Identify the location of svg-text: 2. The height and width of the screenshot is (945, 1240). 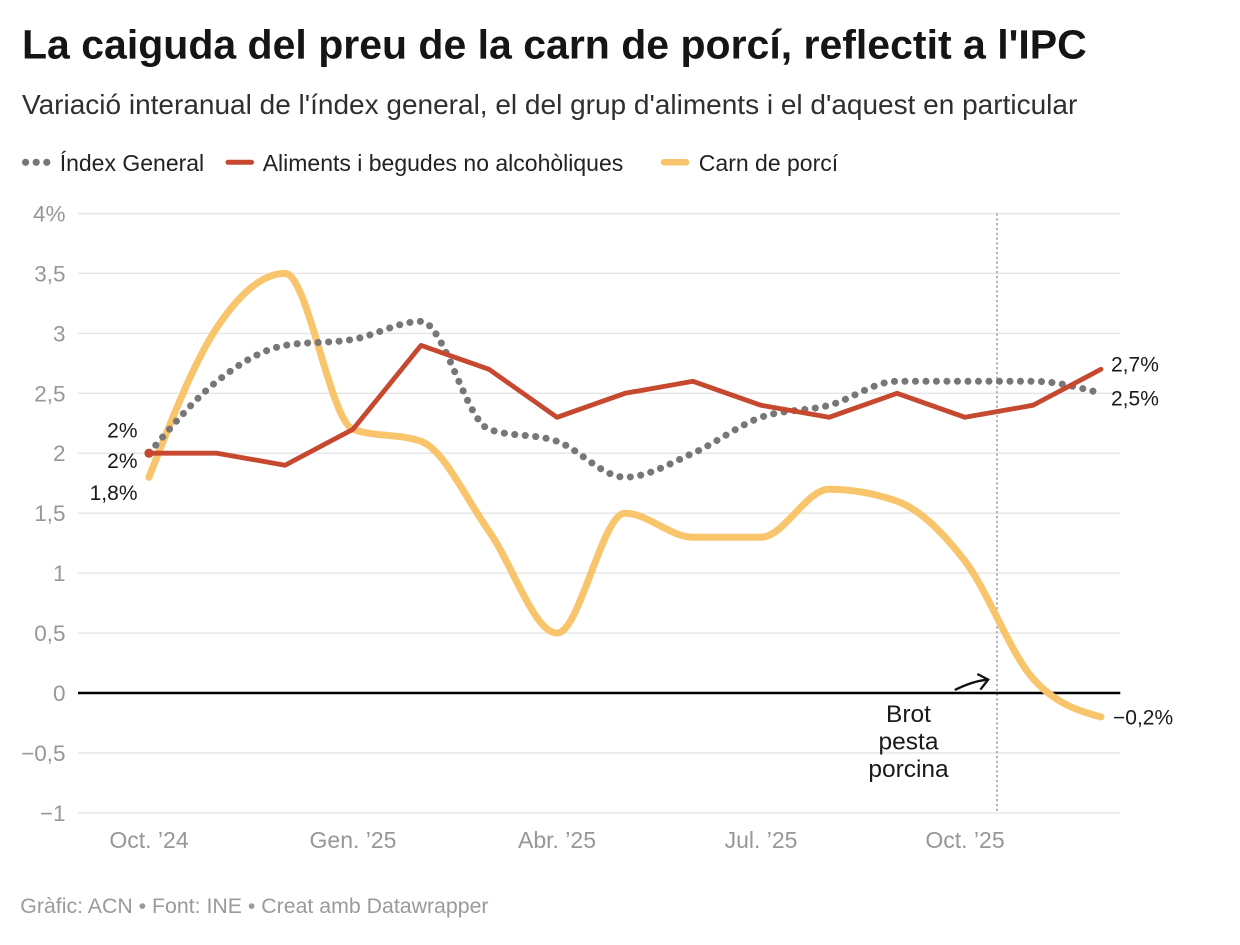
(59, 453).